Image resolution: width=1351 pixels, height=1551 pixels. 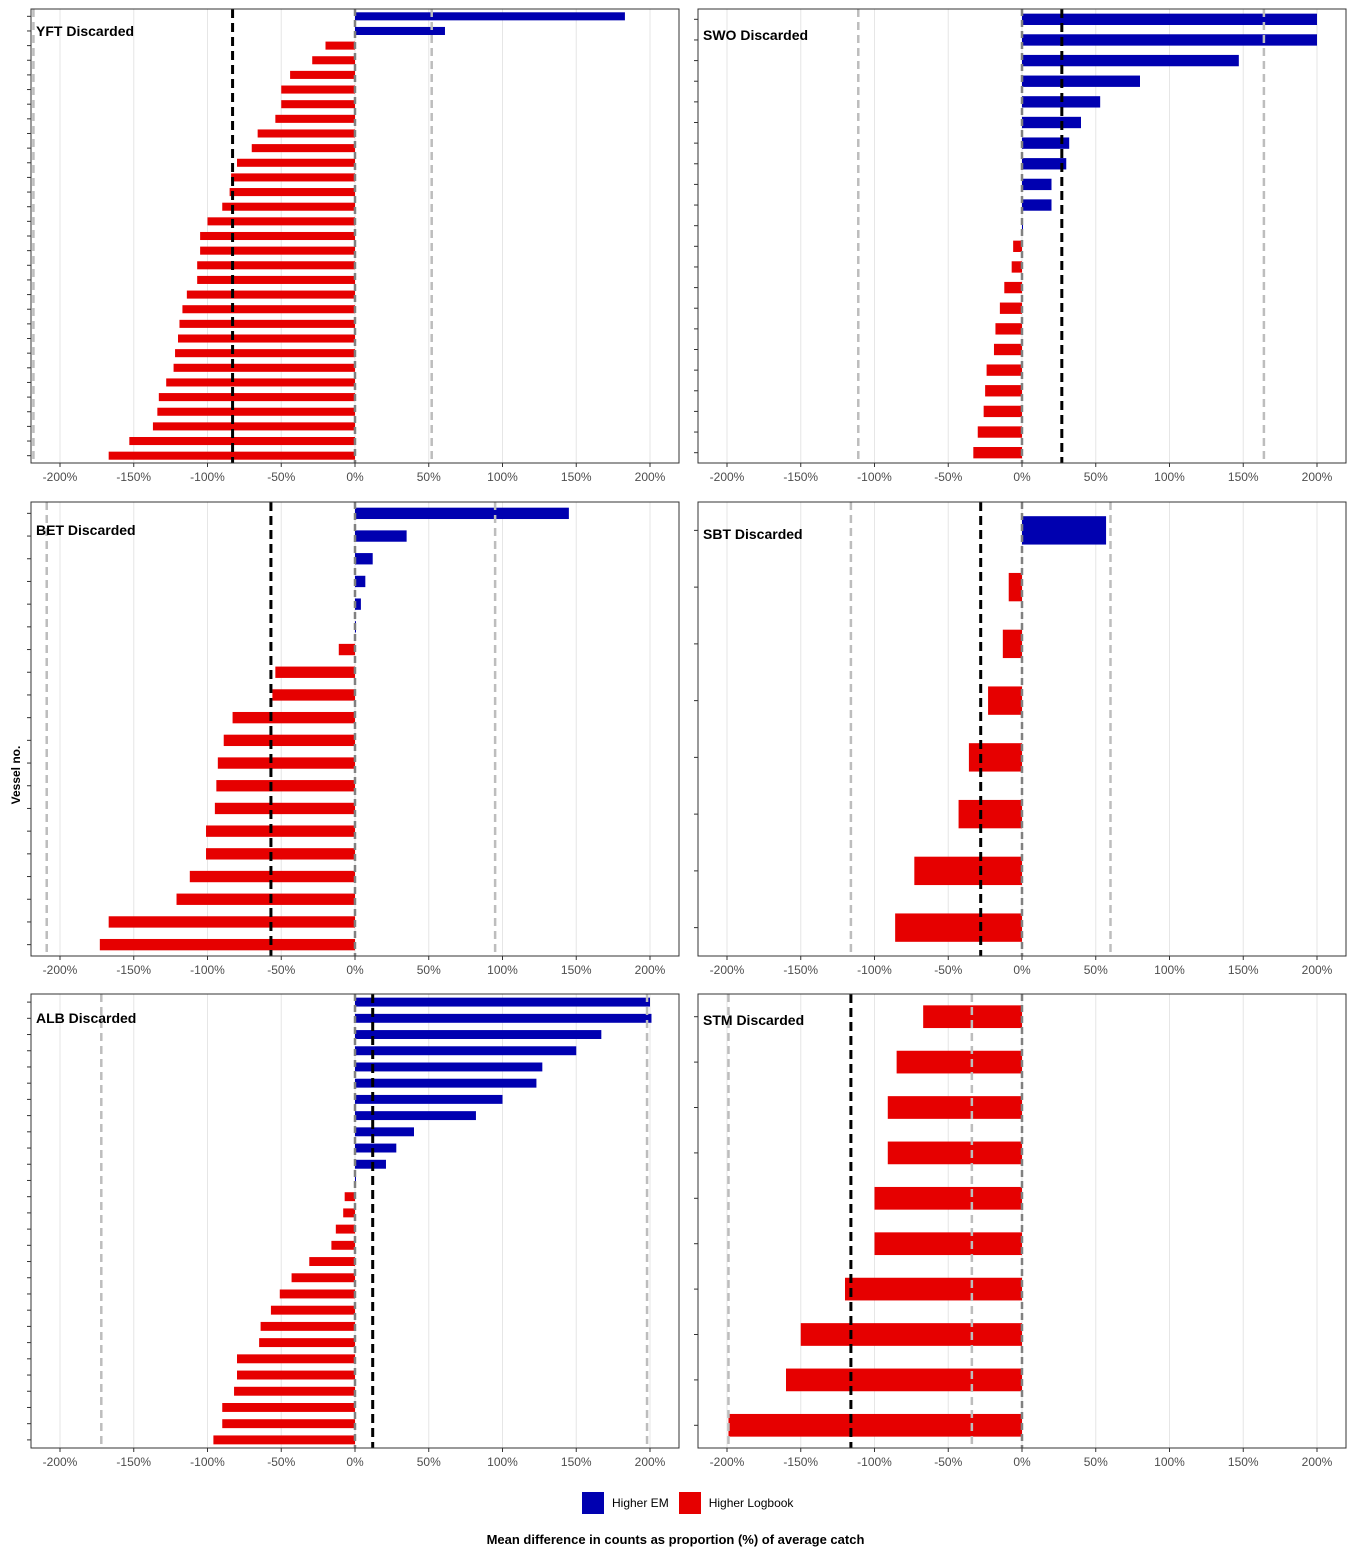 What do you see at coordinates (625, 1503) in the screenshot?
I see `legend-item-higher-em: Higher EM` at bounding box center [625, 1503].